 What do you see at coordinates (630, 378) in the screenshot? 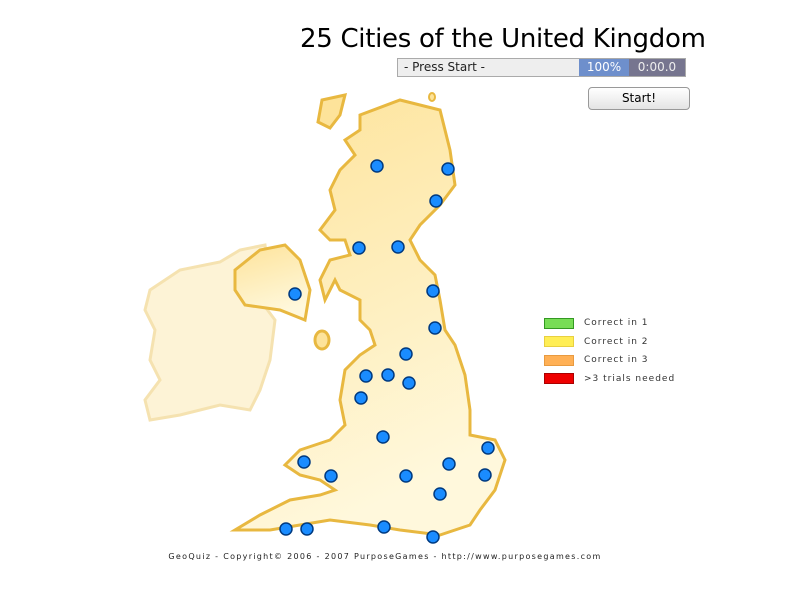
I see `legend-label: >3 trials needed` at bounding box center [630, 378].